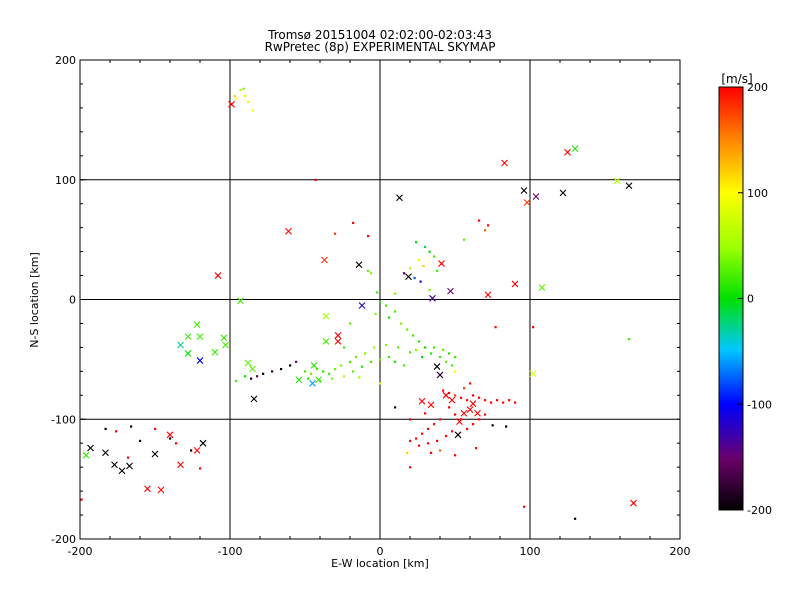 This screenshot has width=800, height=600. Describe the element at coordinates (530, 551) in the screenshot. I see `x-tick-label: 100` at that location.